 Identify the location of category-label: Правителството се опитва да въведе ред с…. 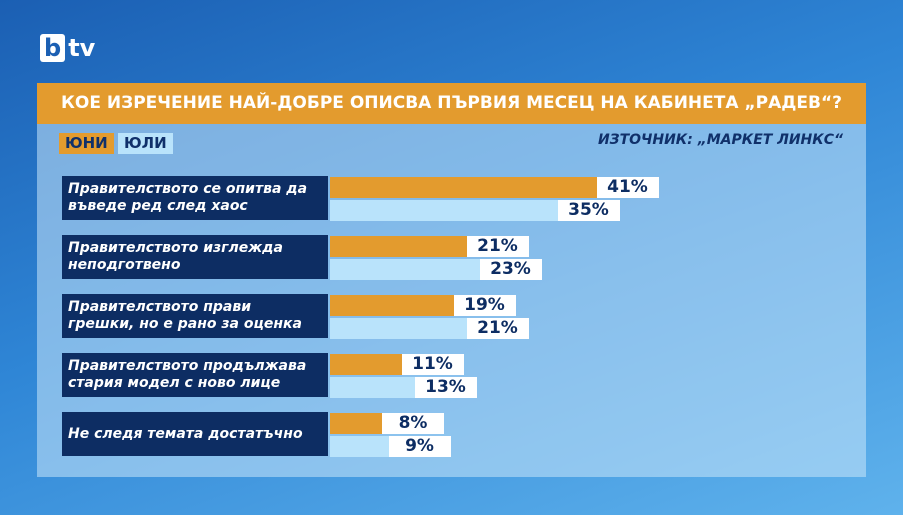
(195, 198).